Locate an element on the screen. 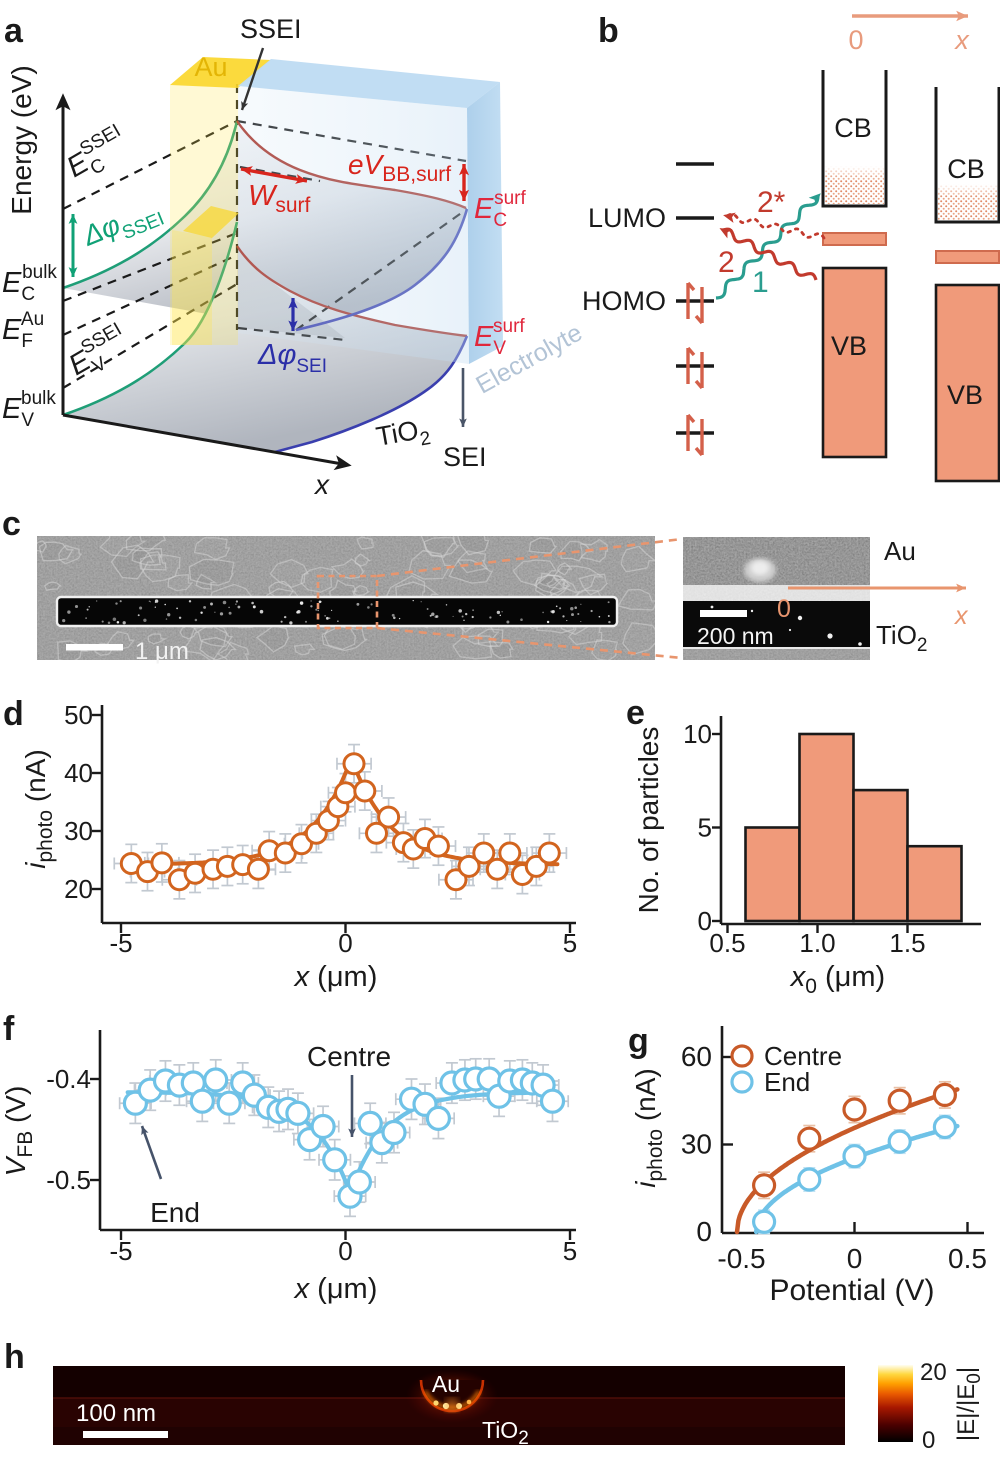  cb-electrons-right-fade is located at coordinates (967, 202).